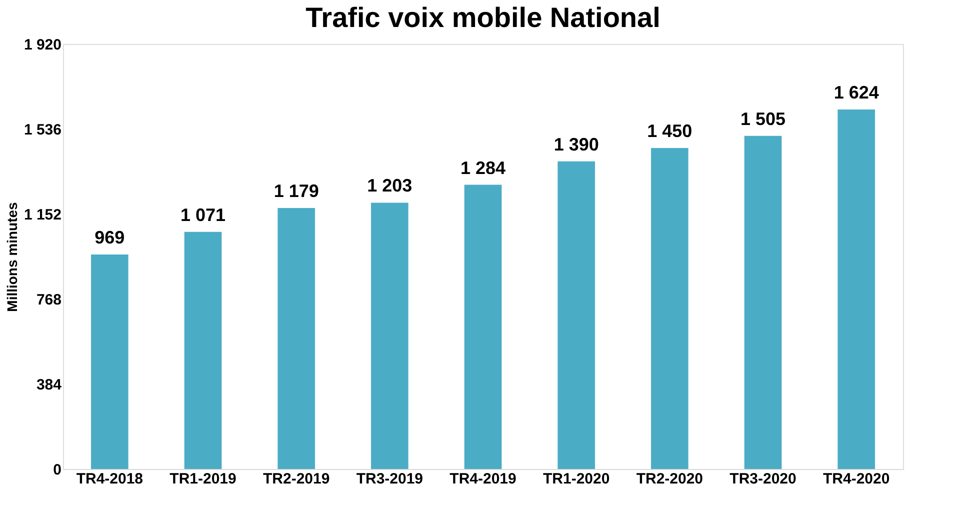 This screenshot has width=970, height=520. What do you see at coordinates (109, 238) in the screenshot?
I see `data-label: 969` at bounding box center [109, 238].